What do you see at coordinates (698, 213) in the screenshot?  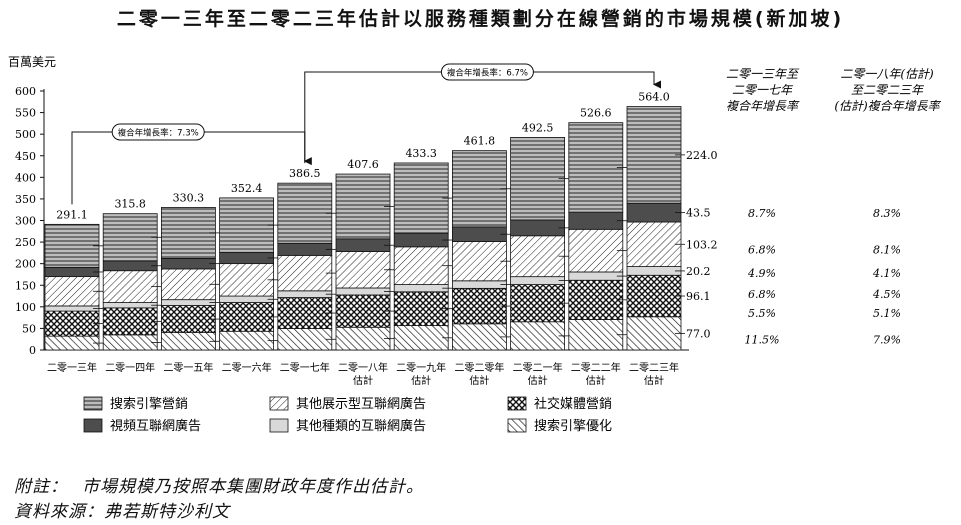 I see `data-label: 43.5` at bounding box center [698, 213].